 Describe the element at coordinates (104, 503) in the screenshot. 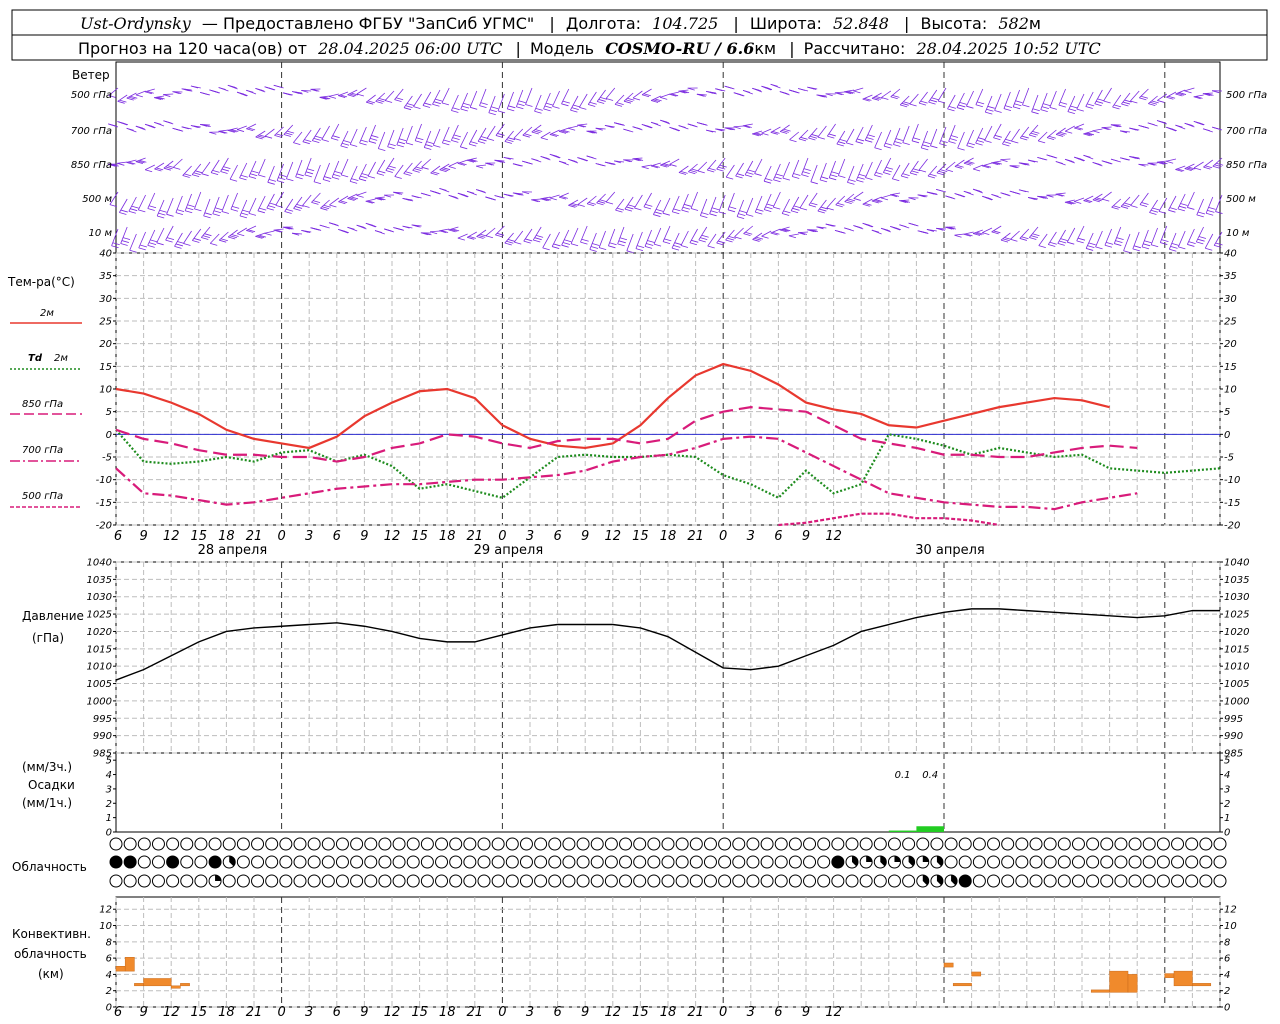

I see `ytick-left-temp: -15` at that location.